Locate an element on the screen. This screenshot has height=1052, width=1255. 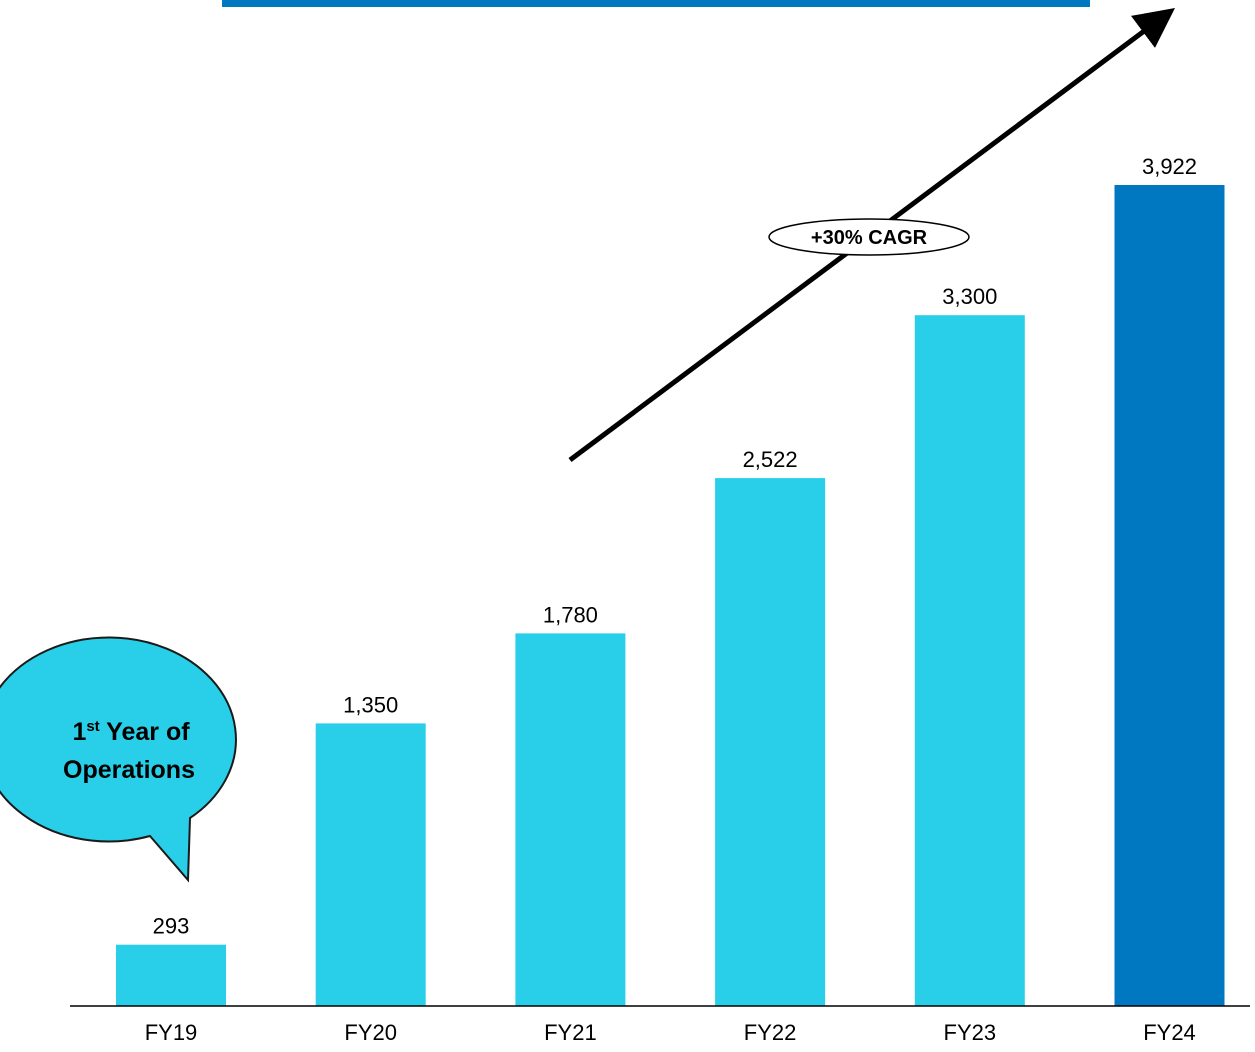
callout-line-1-rest: Year of is located at coordinates (145, 732).